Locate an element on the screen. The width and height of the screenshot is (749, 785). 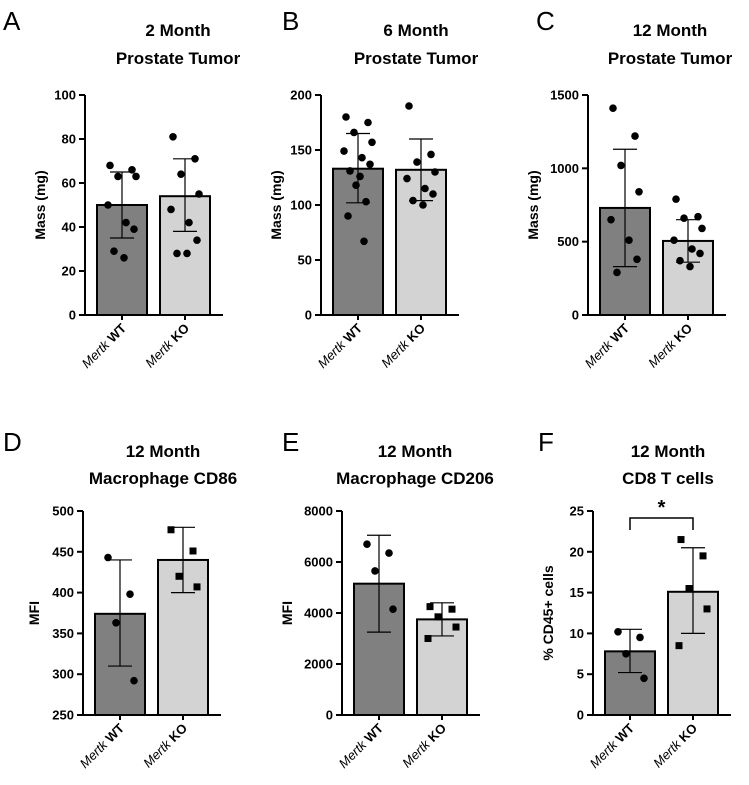
y-tick-label: 150 is located at coordinates (301, 150).